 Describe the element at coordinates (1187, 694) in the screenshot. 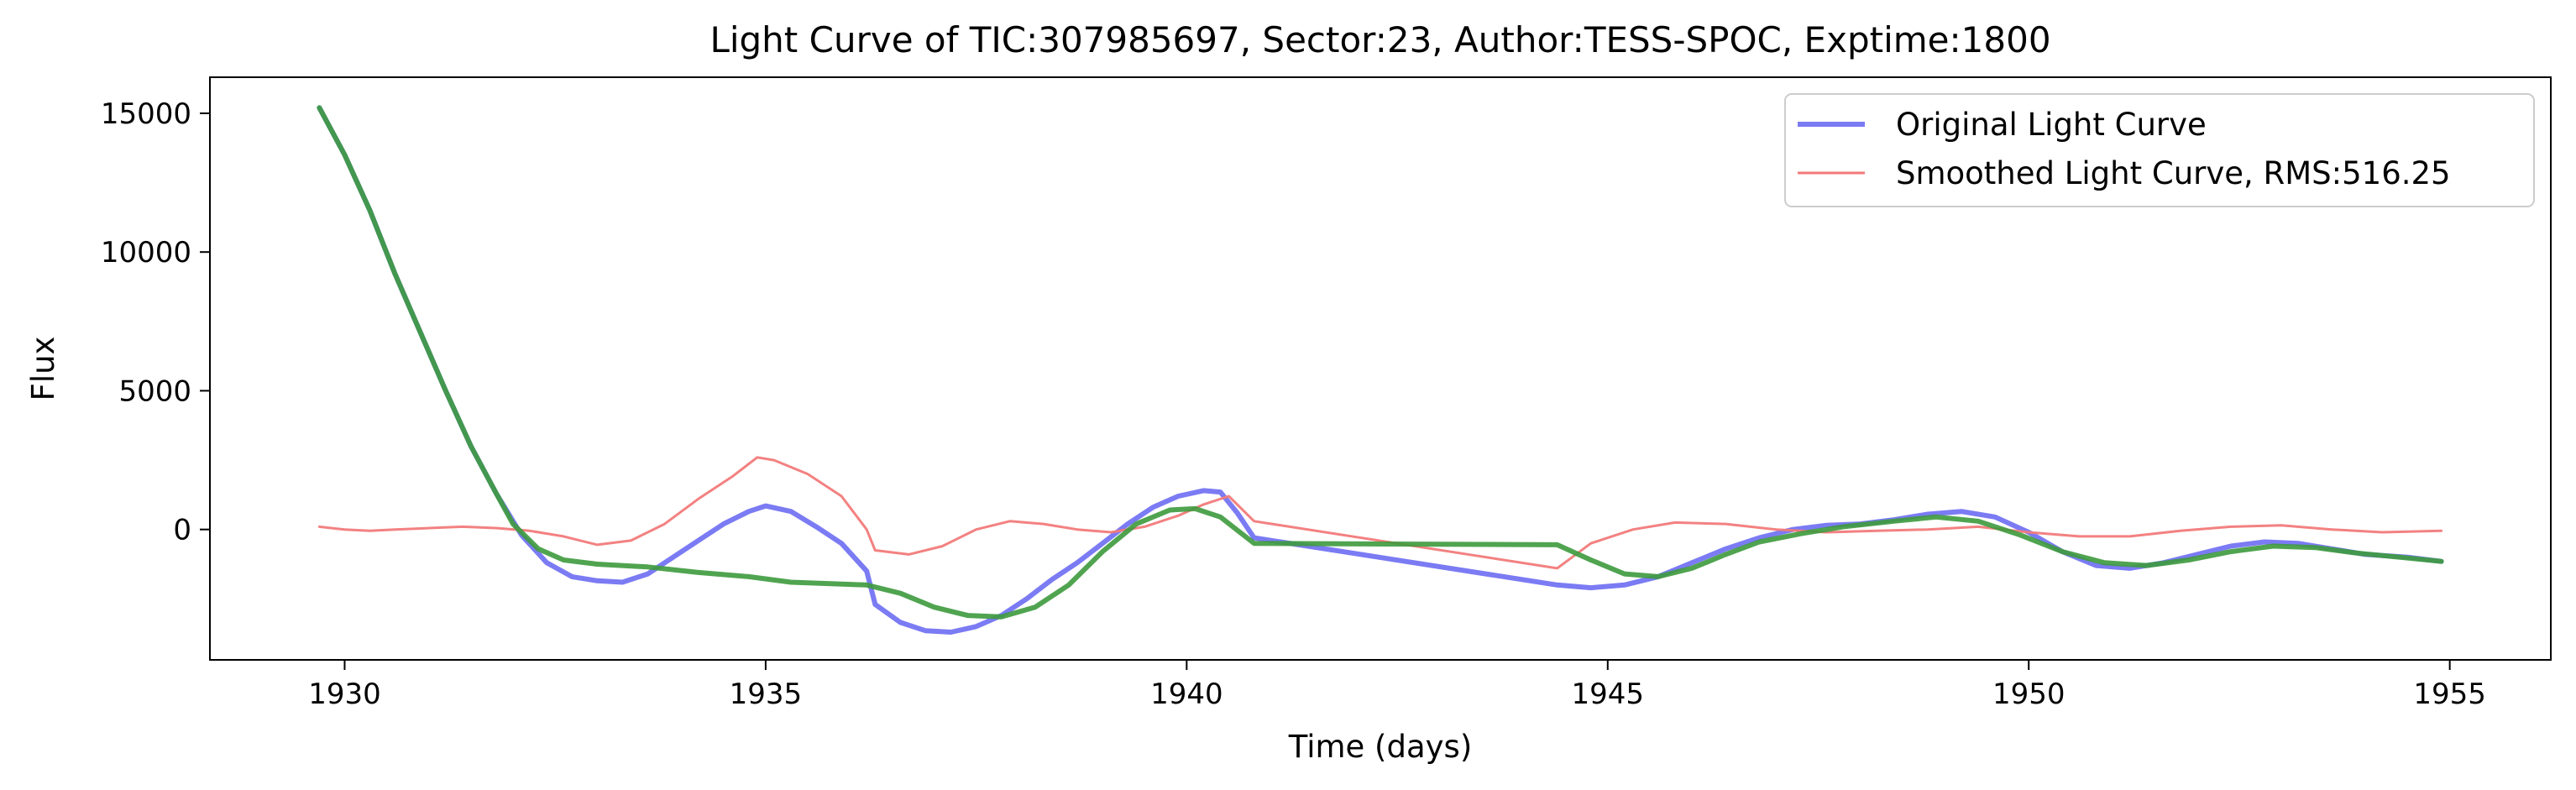

I see `x-tick-label: 1940` at that location.